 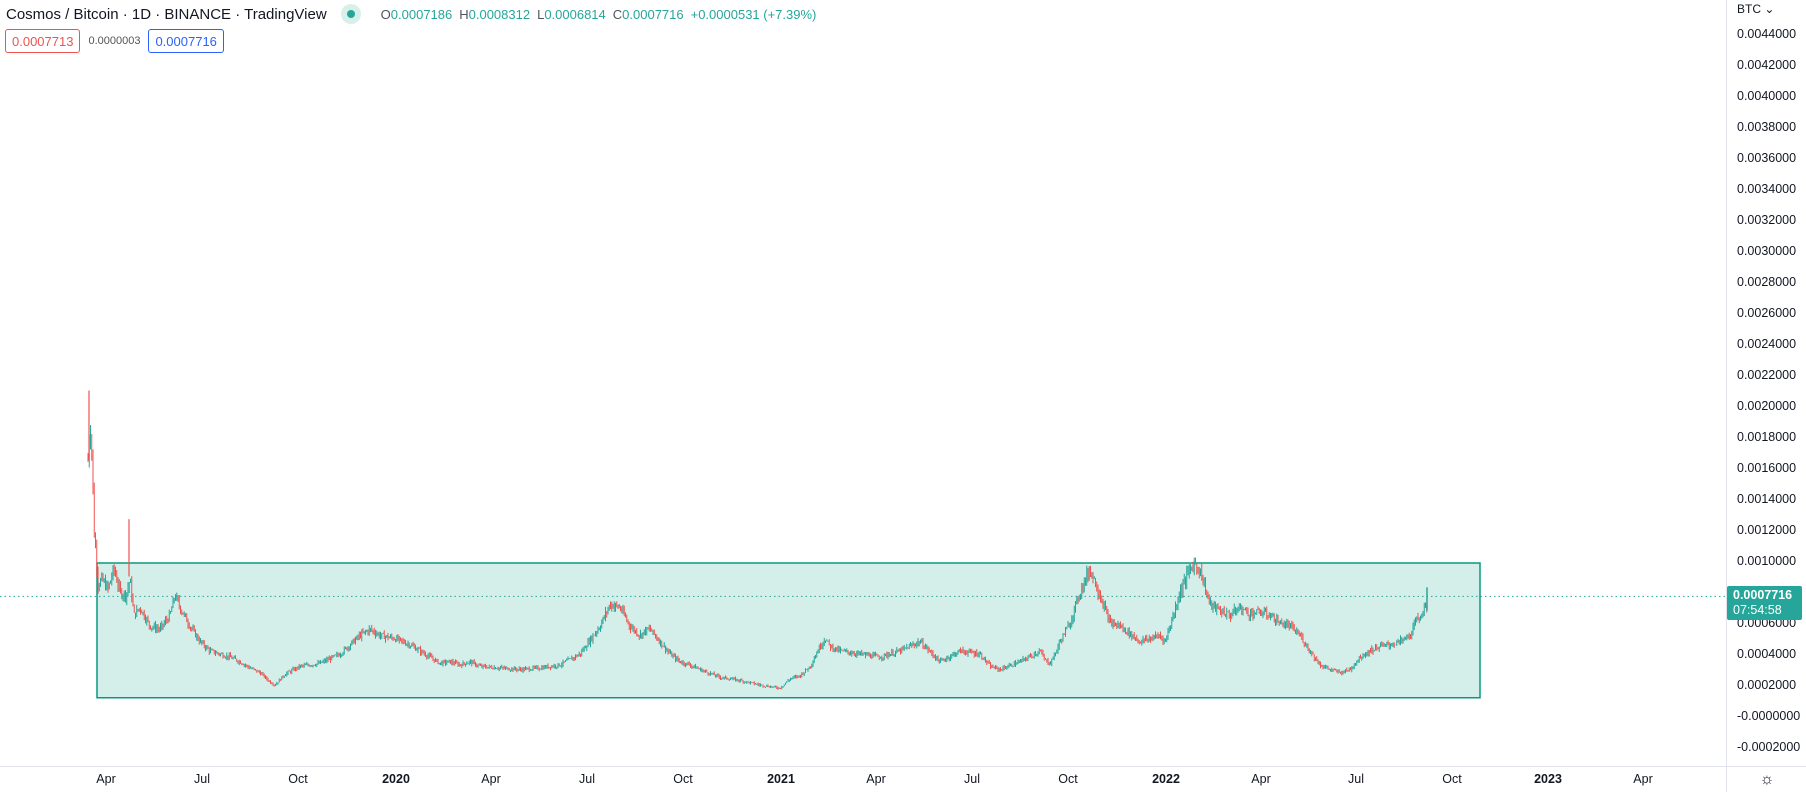 I want to click on chart-settings-button: ☼, so click(x=1766, y=779).